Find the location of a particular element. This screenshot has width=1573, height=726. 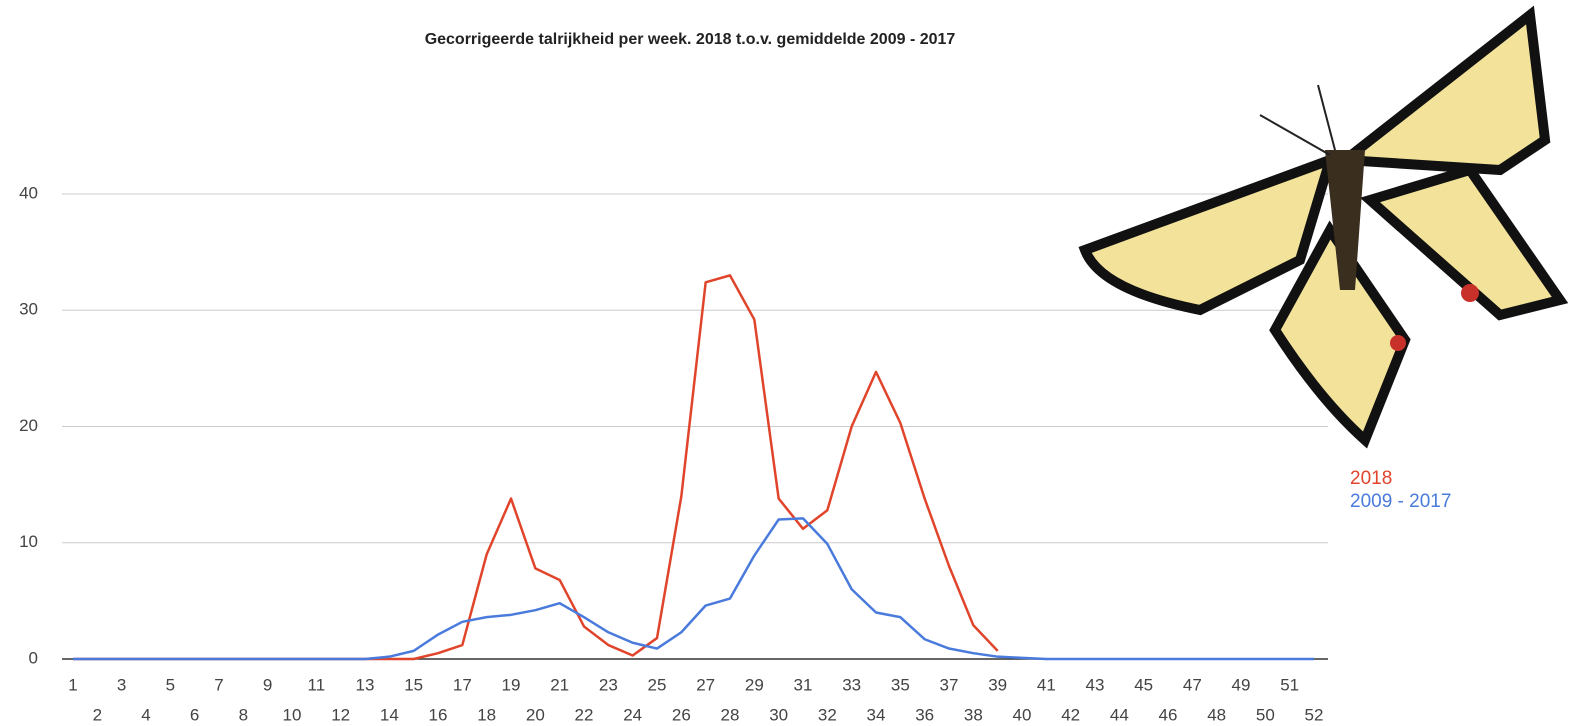

x-tick-label: 6 is located at coordinates (194, 714).